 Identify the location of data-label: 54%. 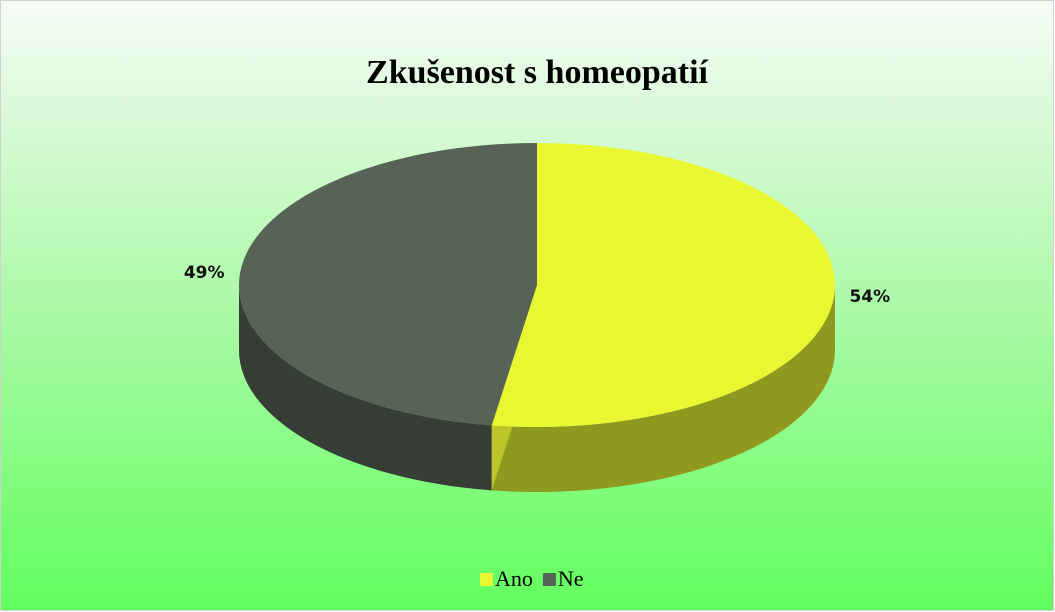
(869, 297).